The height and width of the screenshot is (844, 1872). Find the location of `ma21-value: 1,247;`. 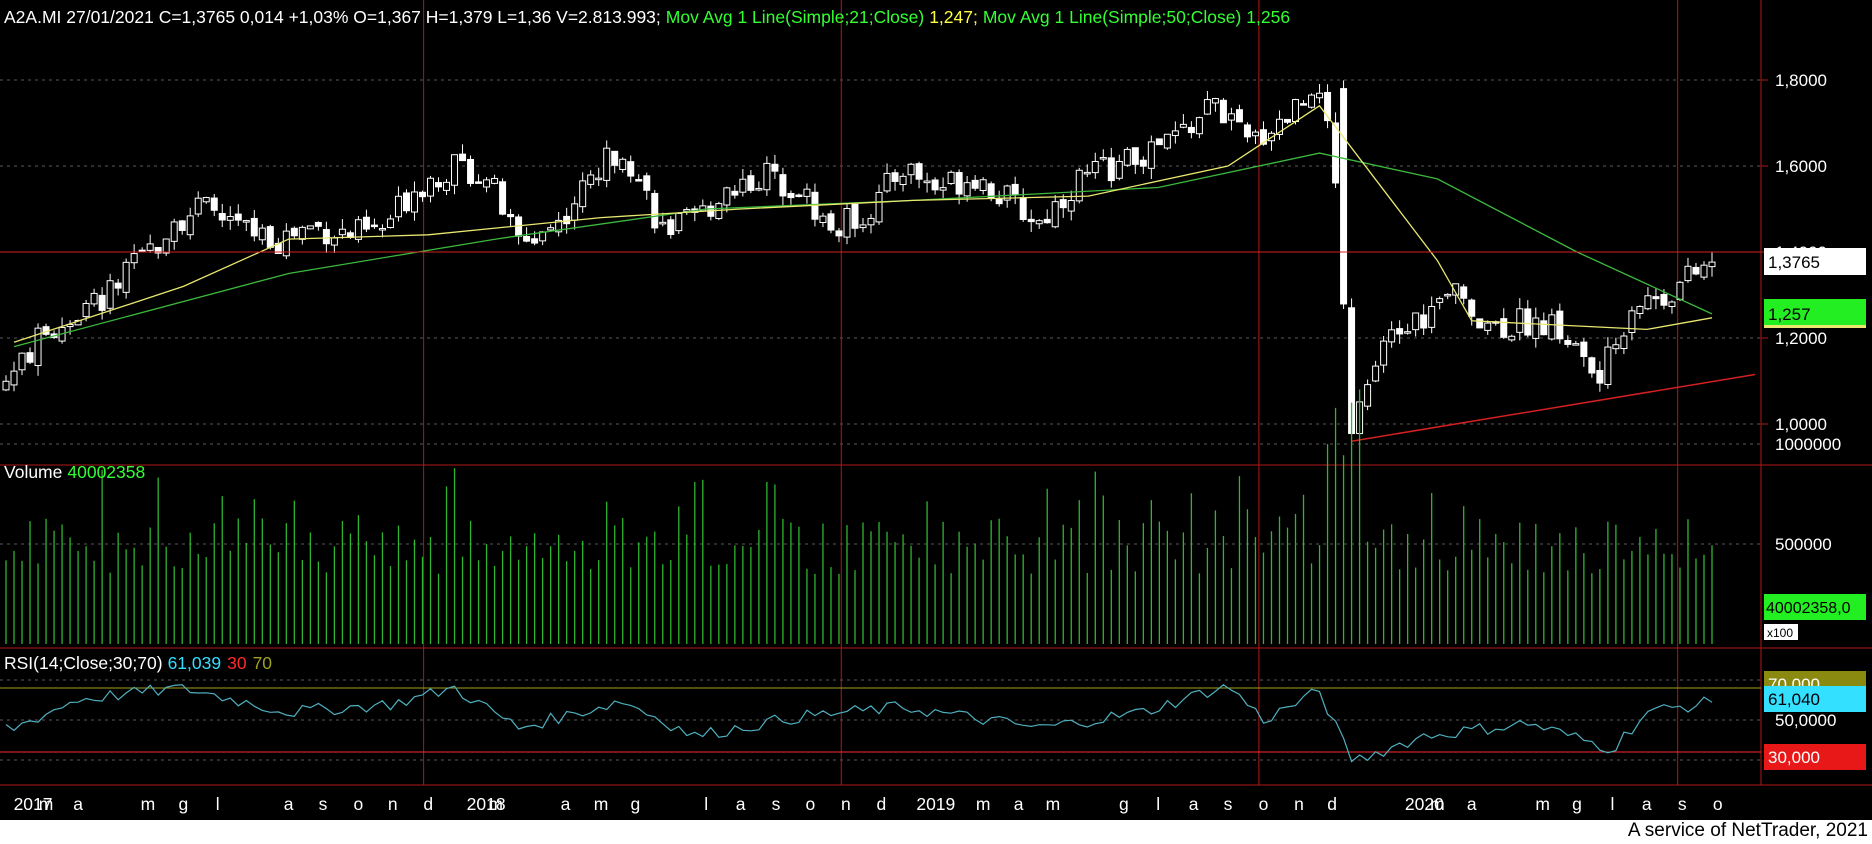

ma21-value: 1,247; is located at coordinates (953, 17).